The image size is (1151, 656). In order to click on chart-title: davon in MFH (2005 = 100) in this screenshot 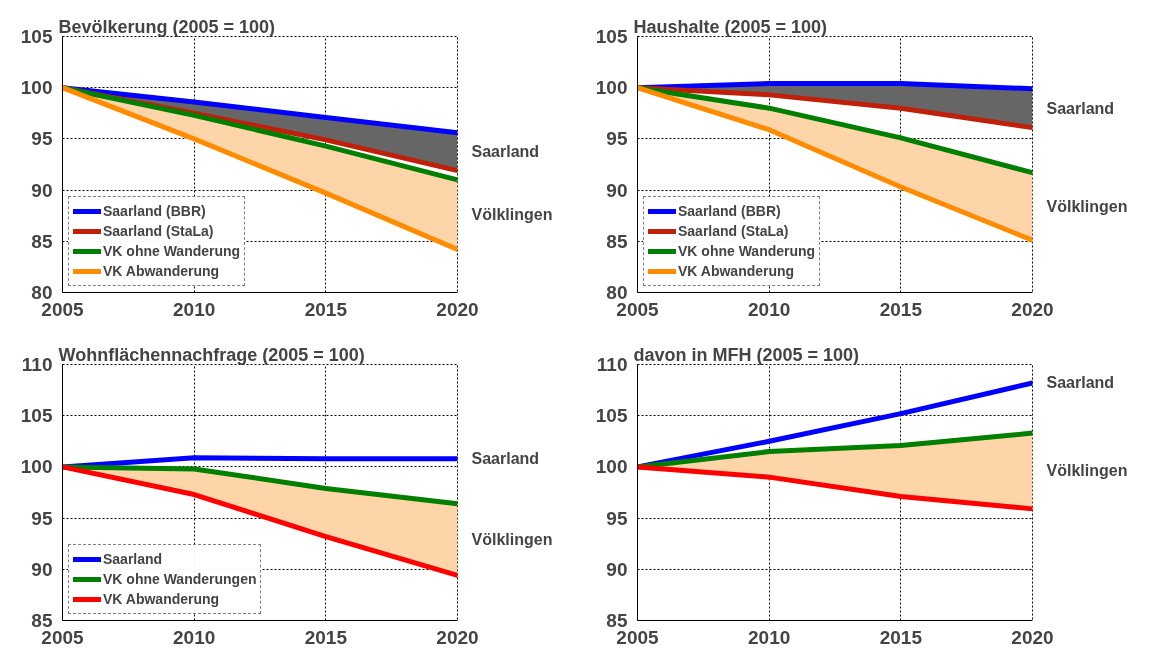, I will do `click(746, 354)`.